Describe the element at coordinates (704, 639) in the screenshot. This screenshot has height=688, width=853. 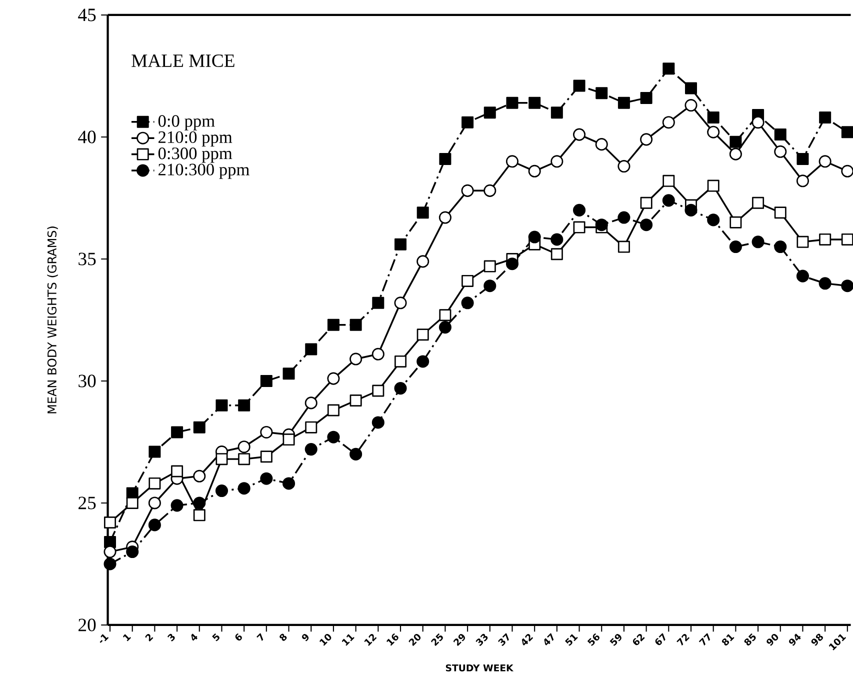
I see `x-tick-label: 77` at that location.